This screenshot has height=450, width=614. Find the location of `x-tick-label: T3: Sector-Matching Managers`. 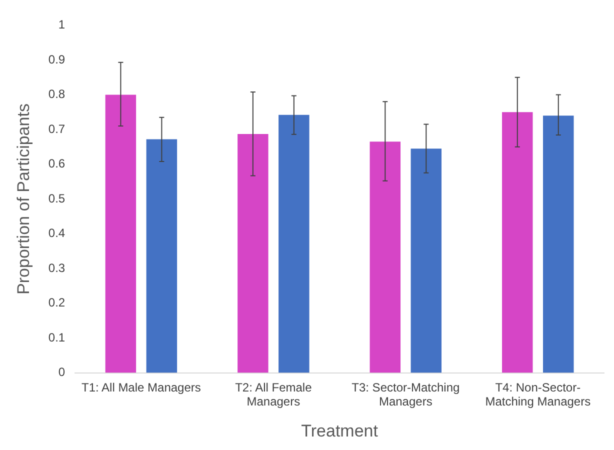

x-tick-label: T3: Sector-Matching Managers is located at coordinates (406, 394).